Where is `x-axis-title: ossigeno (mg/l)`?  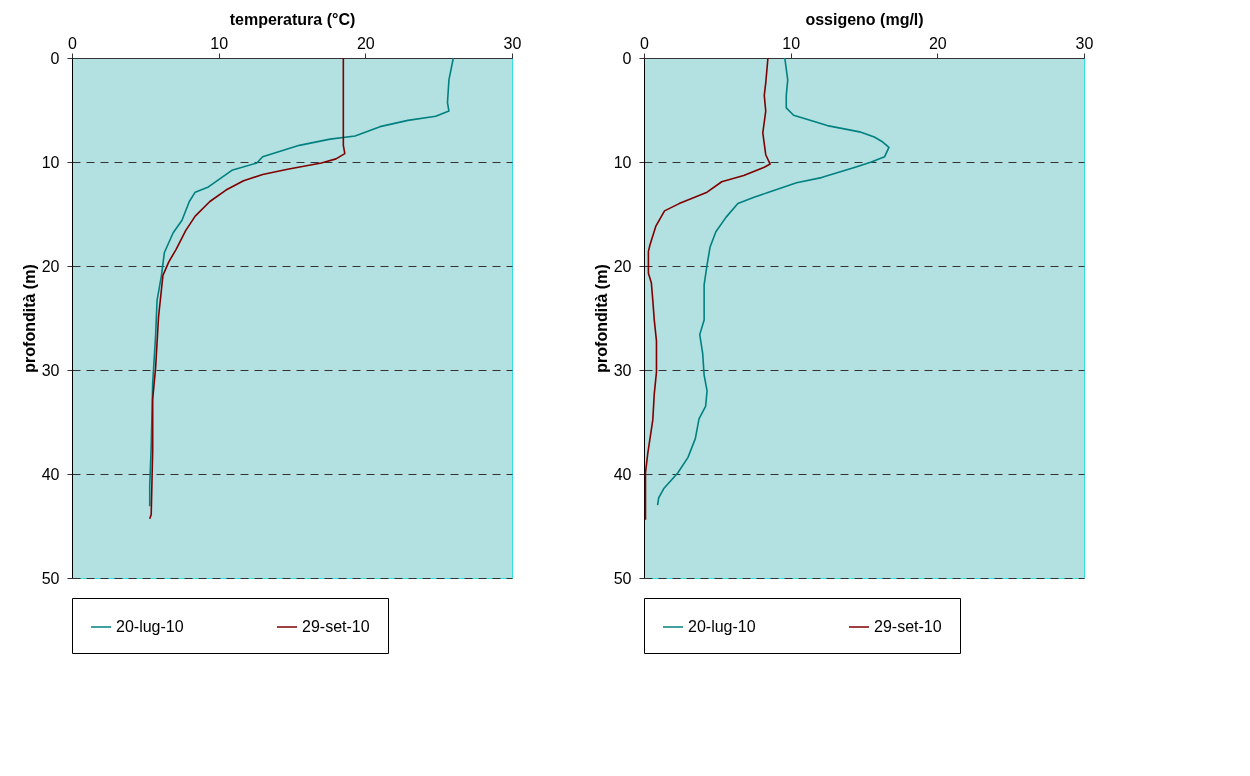
x-axis-title: ossigeno (mg/l) is located at coordinates (864, 19).